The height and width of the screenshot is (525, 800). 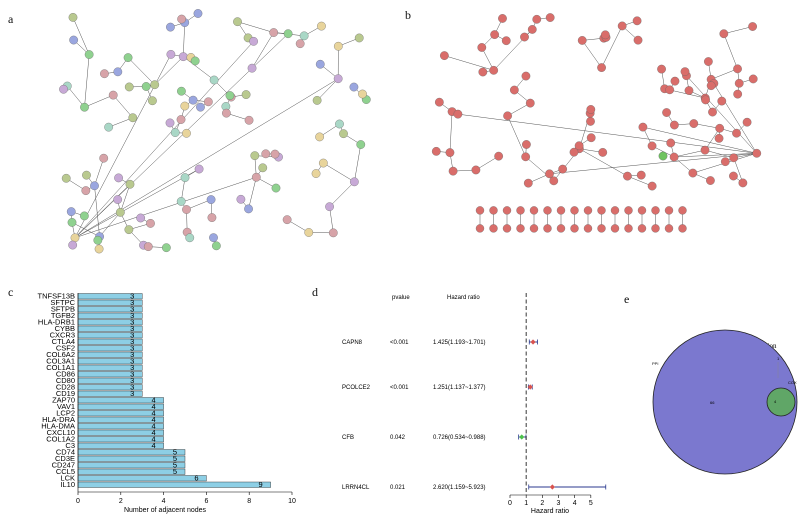 I want to click on bar-ccl5, so click(x=131, y=471).